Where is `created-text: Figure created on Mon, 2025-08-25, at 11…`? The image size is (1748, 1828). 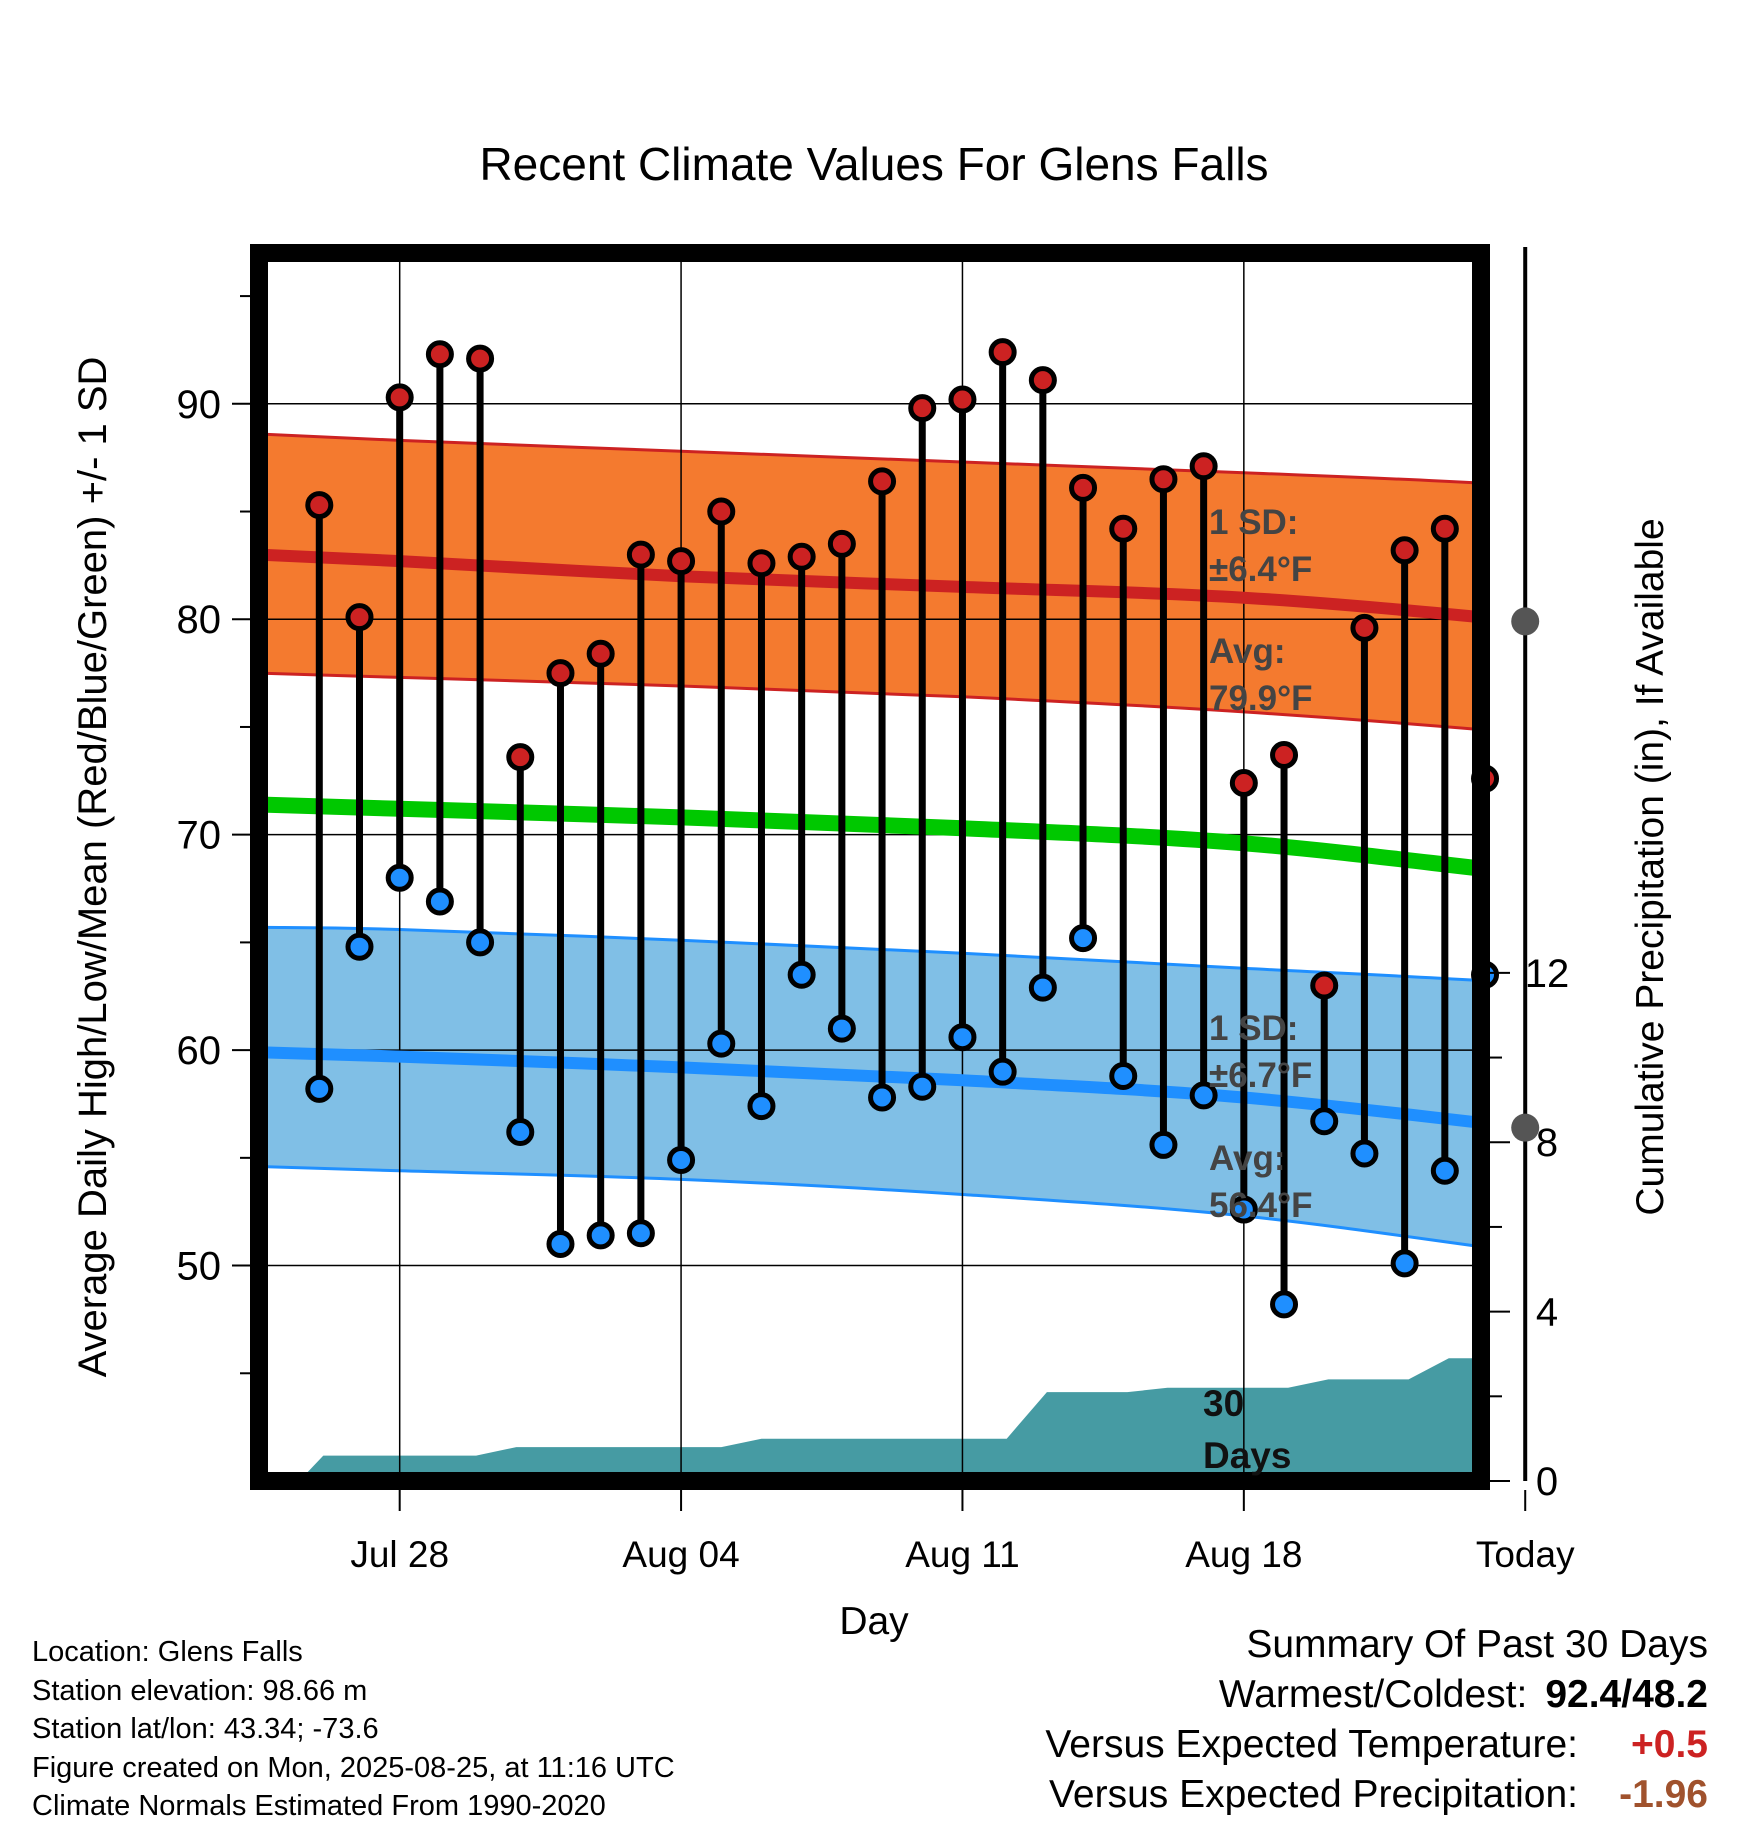 created-text: Figure created on Mon, 2025-08-25, at 11… is located at coordinates (353, 1767).